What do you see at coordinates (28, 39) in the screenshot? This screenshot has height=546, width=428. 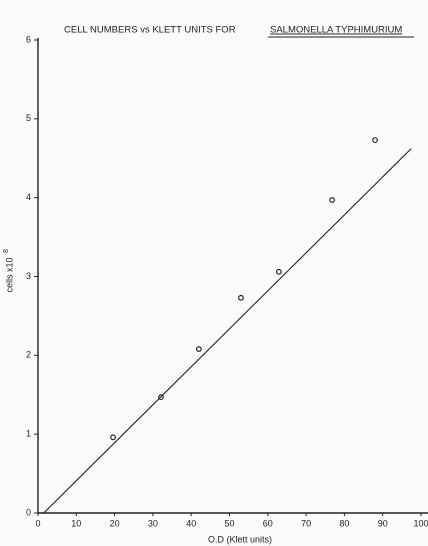 I see `y-tick-label: 6` at bounding box center [28, 39].